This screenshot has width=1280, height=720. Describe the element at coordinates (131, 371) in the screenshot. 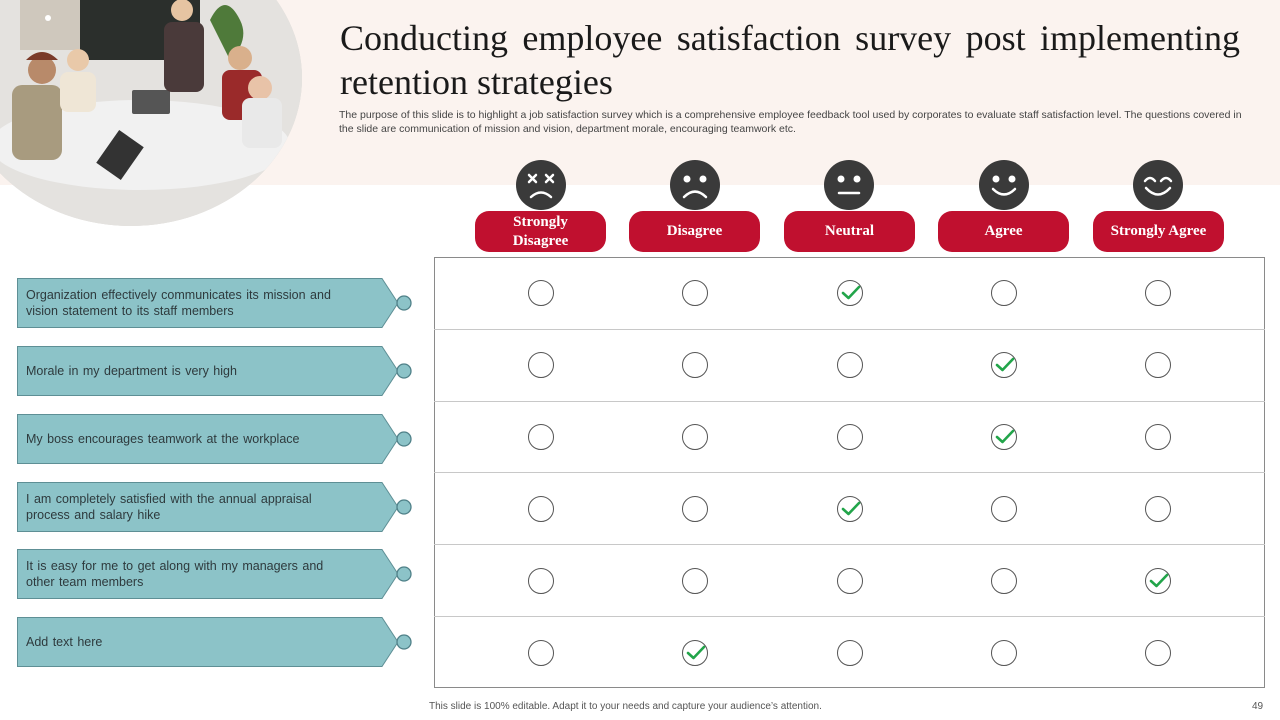

I see `question-text: Morale in my department is very high` at that location.